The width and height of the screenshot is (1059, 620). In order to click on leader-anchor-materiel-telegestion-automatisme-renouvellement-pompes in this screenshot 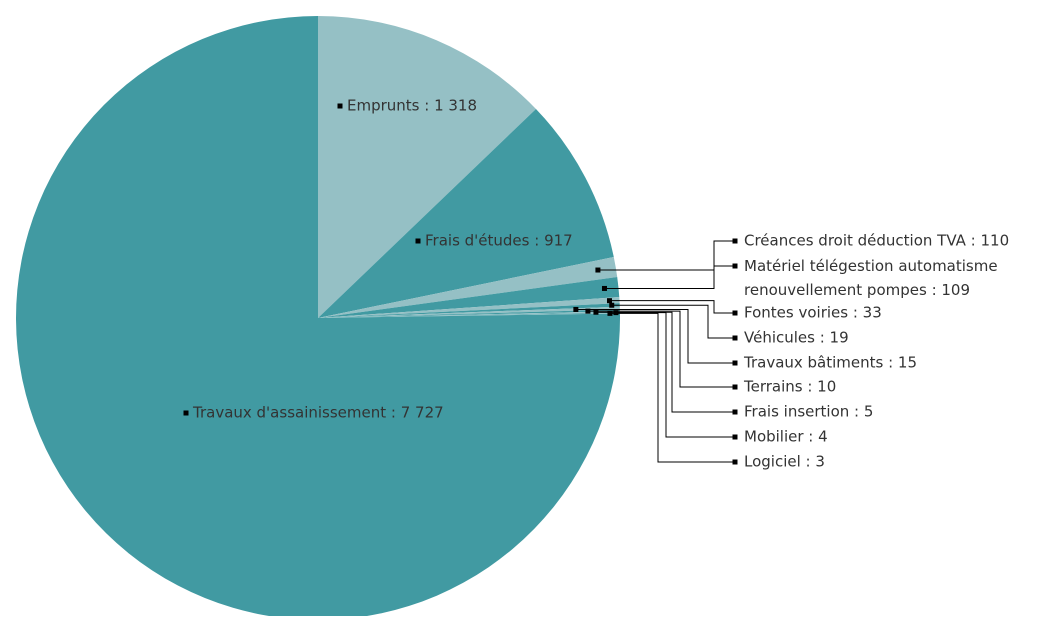, I will do `click(604, 288)`.